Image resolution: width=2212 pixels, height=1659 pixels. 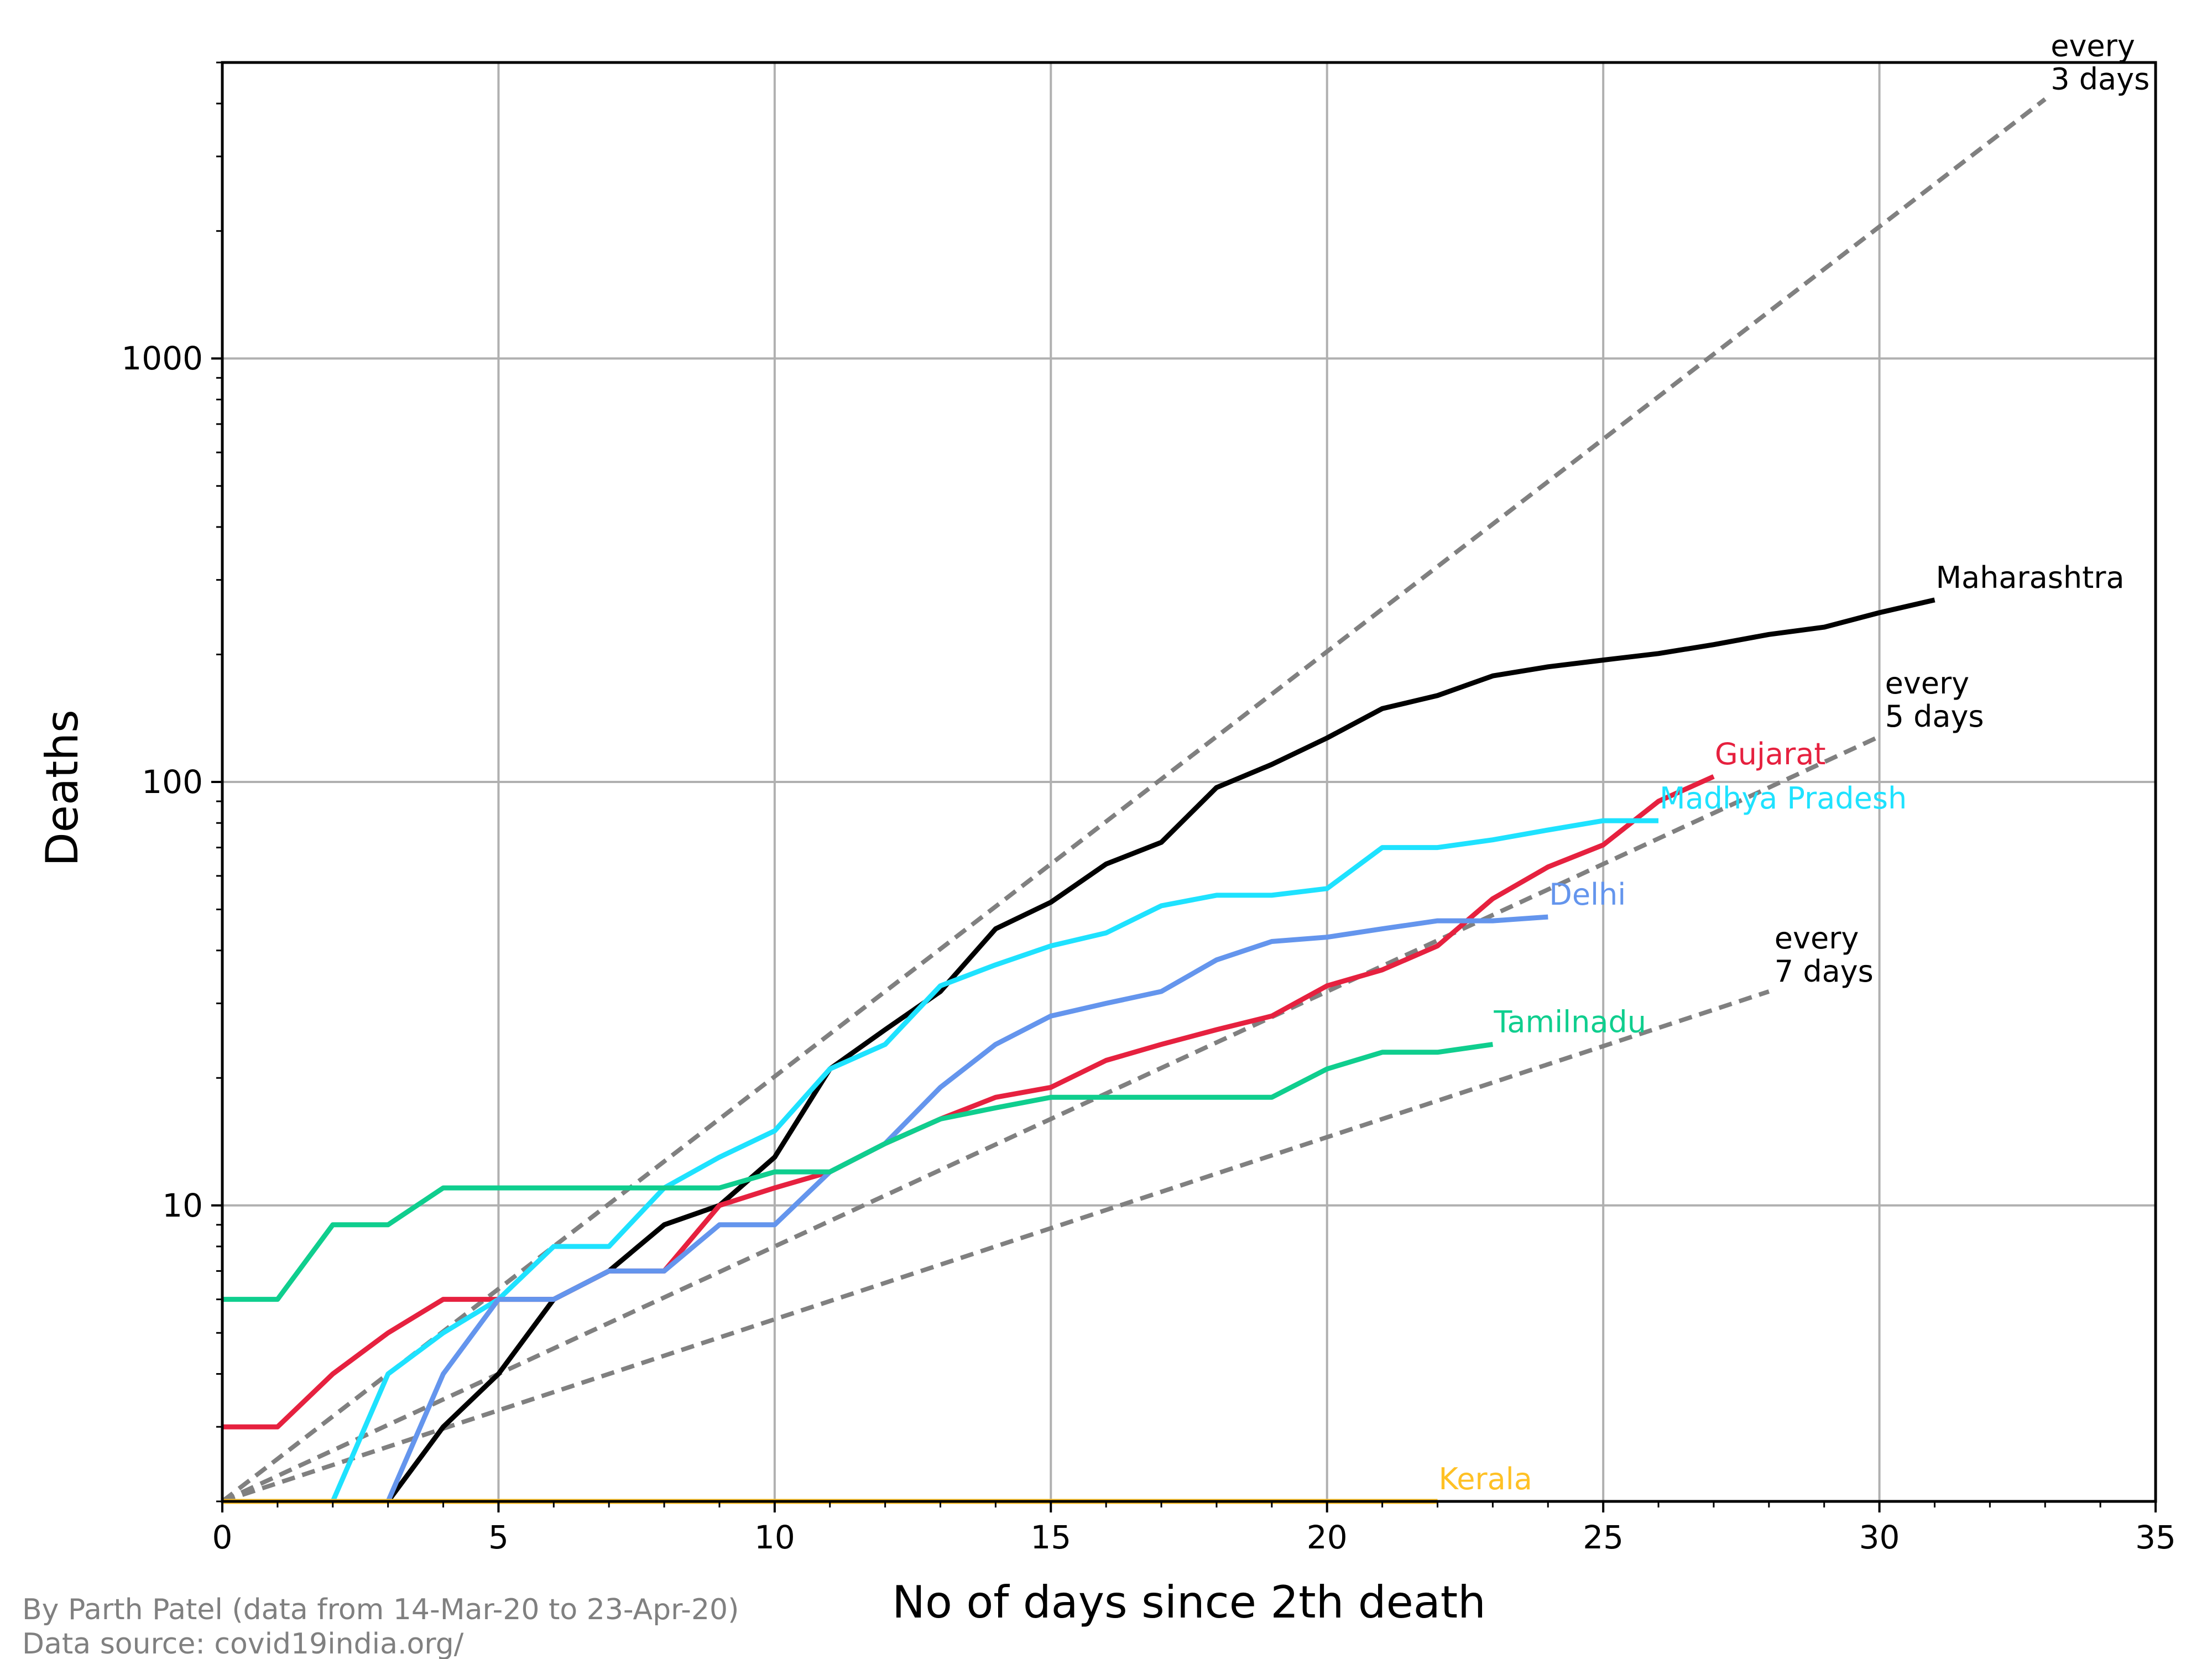 What do you see at coordinates (1825, 971) in the screenshot?
I see `reference-label: 7 days` at bounding box center [1825, 971].